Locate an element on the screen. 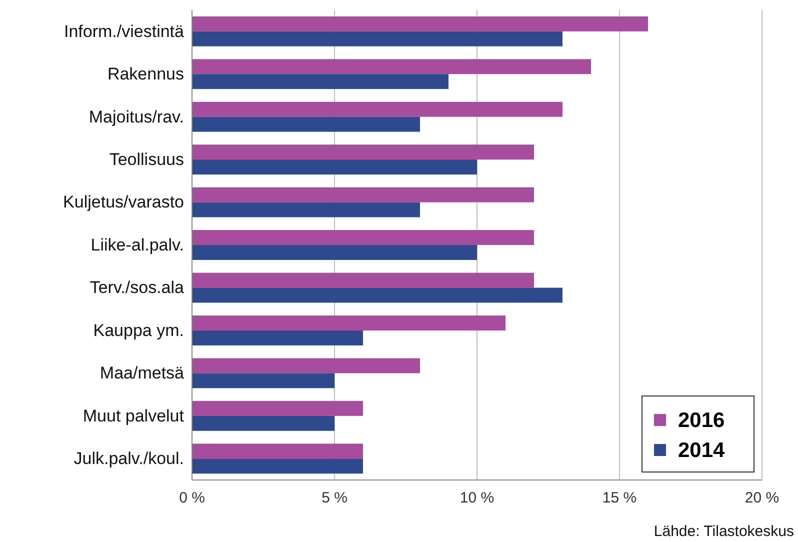 The image size is (798, 542). y-tick-label: Majoitus/rav. is located at coordinates (136, 116).